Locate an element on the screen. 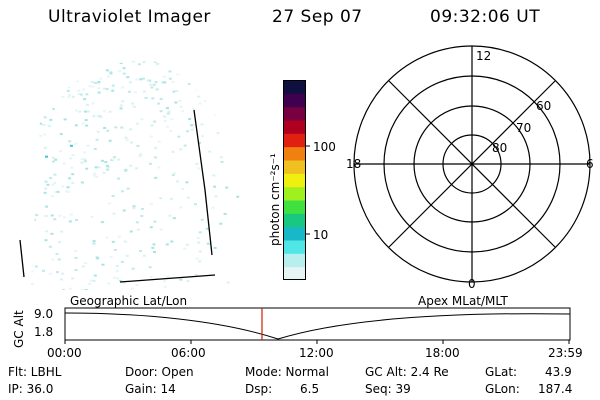 This screenshot has height=400, width=600. terminator-line is located at coordinates (167, 278).